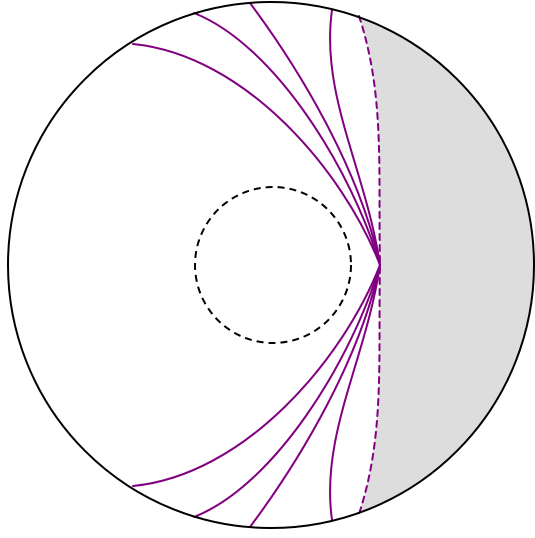 This screenshot has height=538, width=535. I want to click on curve-4-lower, so click(355, 392).